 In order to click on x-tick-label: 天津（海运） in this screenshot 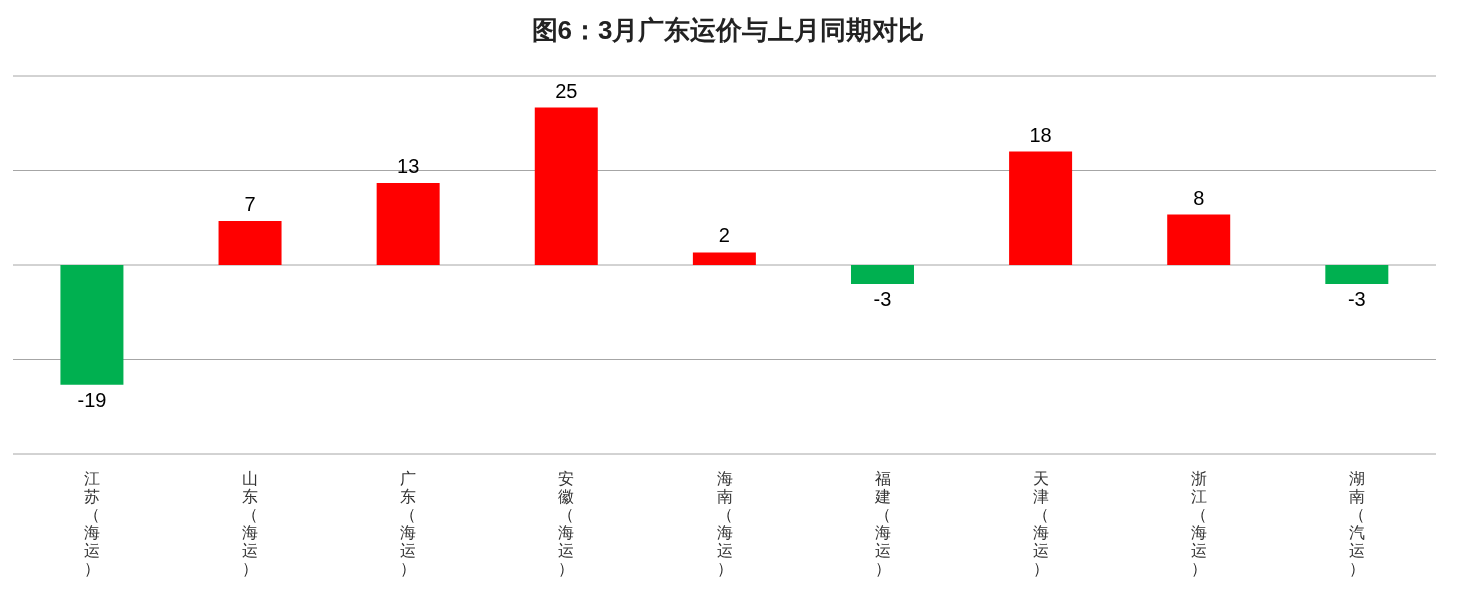, I will do `click(1040, 523)`.